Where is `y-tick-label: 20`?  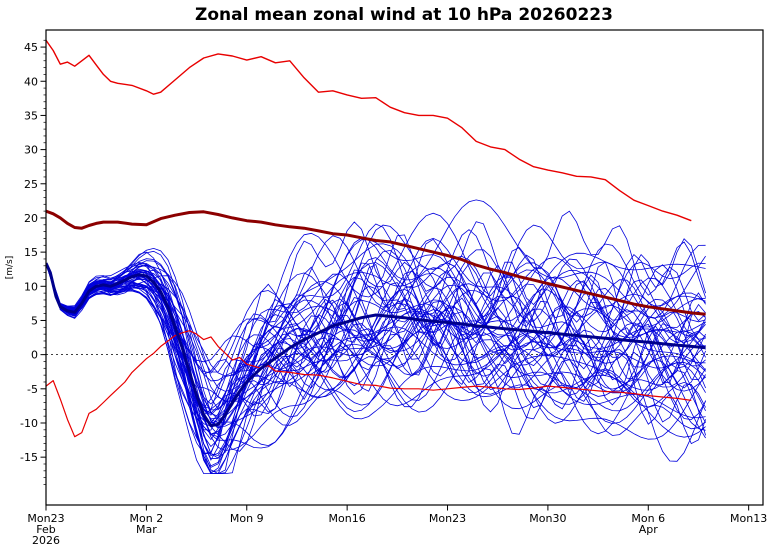
y-tick-label: 20 is located at coordinates (31, 218).